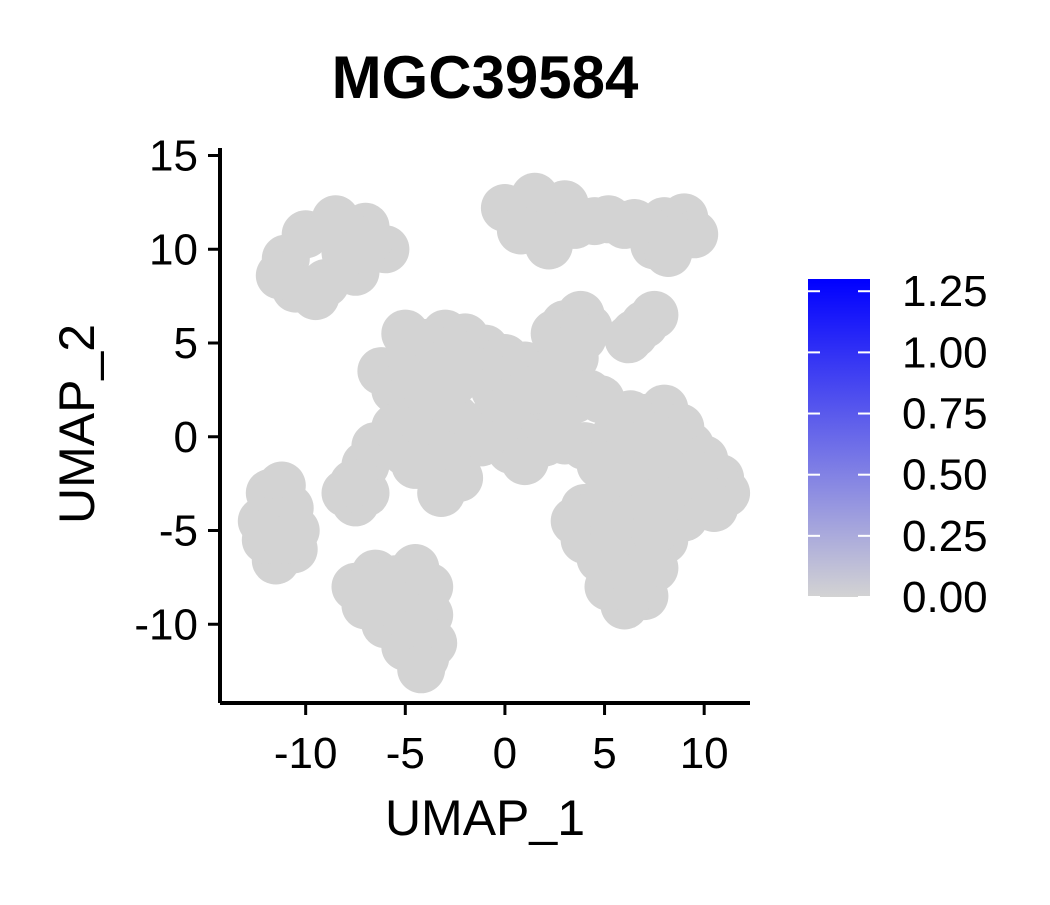 Image resolution: width=1050 pixels, height=905 pixels. I want to click on cluster-c2, so click(599, 224).